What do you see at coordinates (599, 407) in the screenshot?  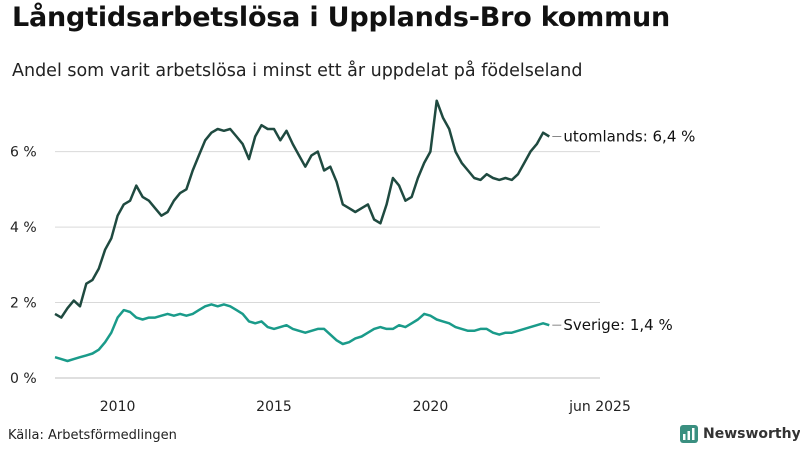 I see `x-tick-label: jun 2025` at bounding box center [599, 407].